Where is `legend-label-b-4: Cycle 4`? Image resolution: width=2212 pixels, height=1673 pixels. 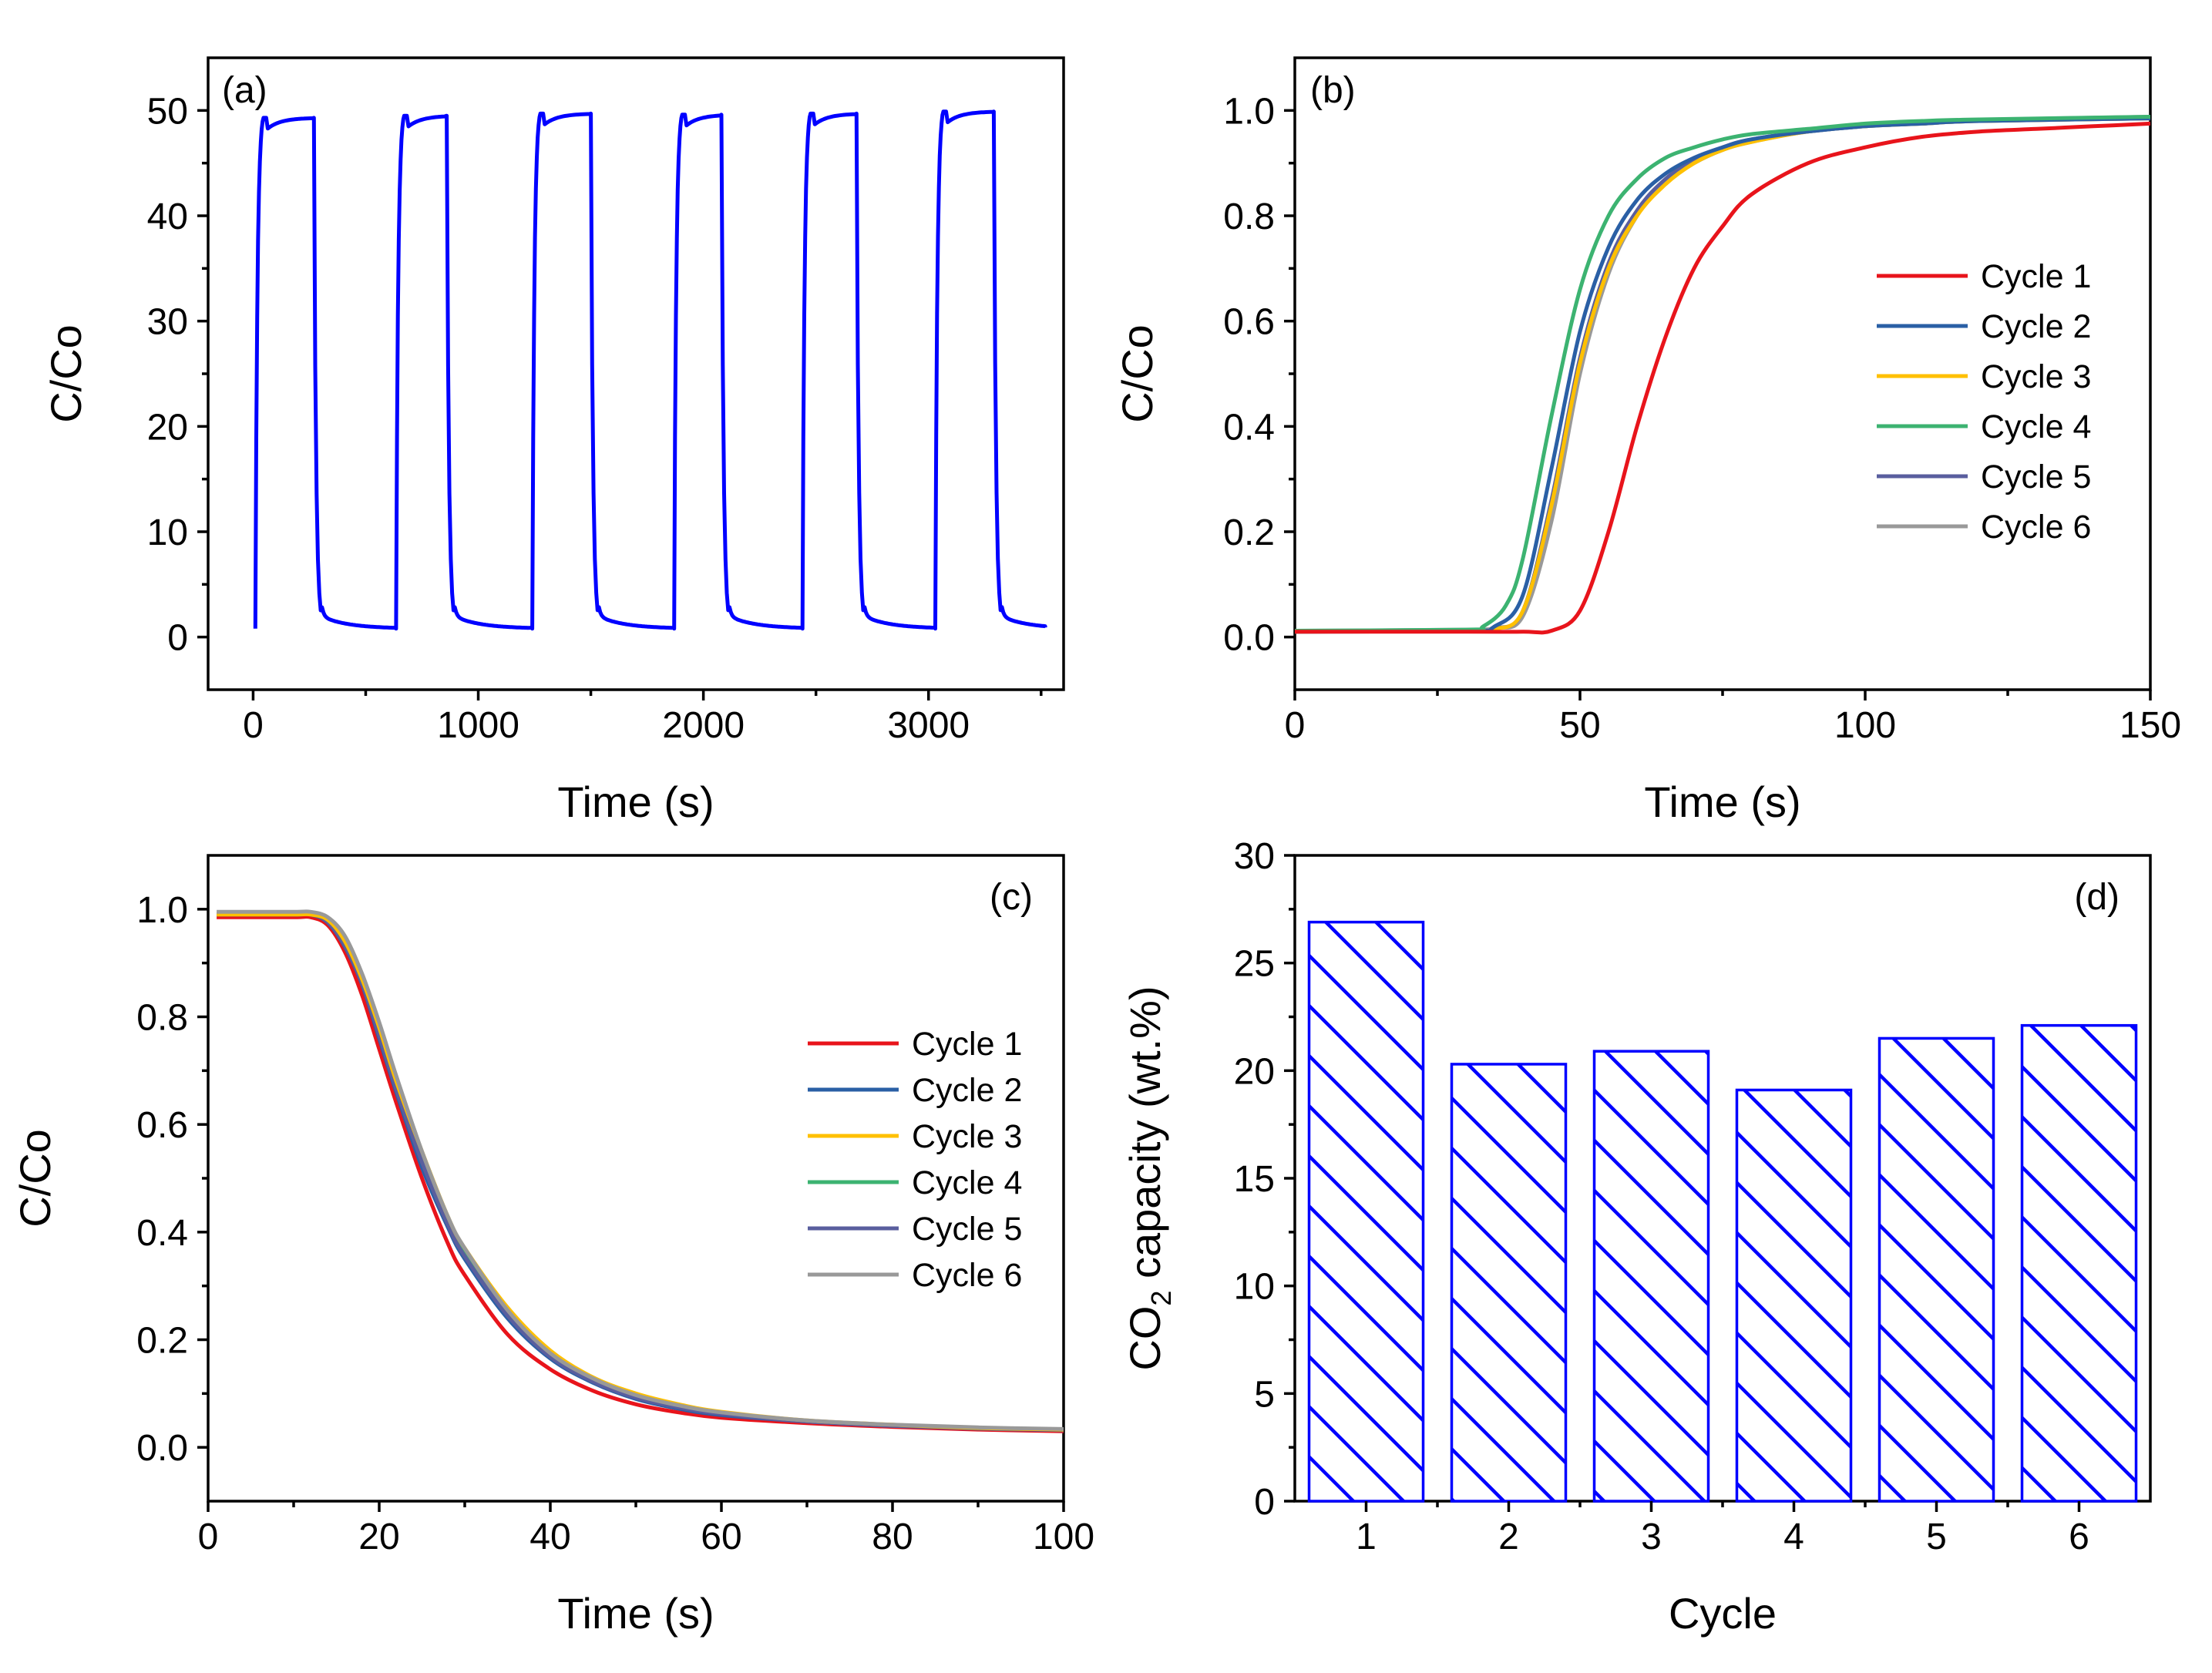 legend-label-b-4: Cycle 4 is located at coordinates (2036, 426).